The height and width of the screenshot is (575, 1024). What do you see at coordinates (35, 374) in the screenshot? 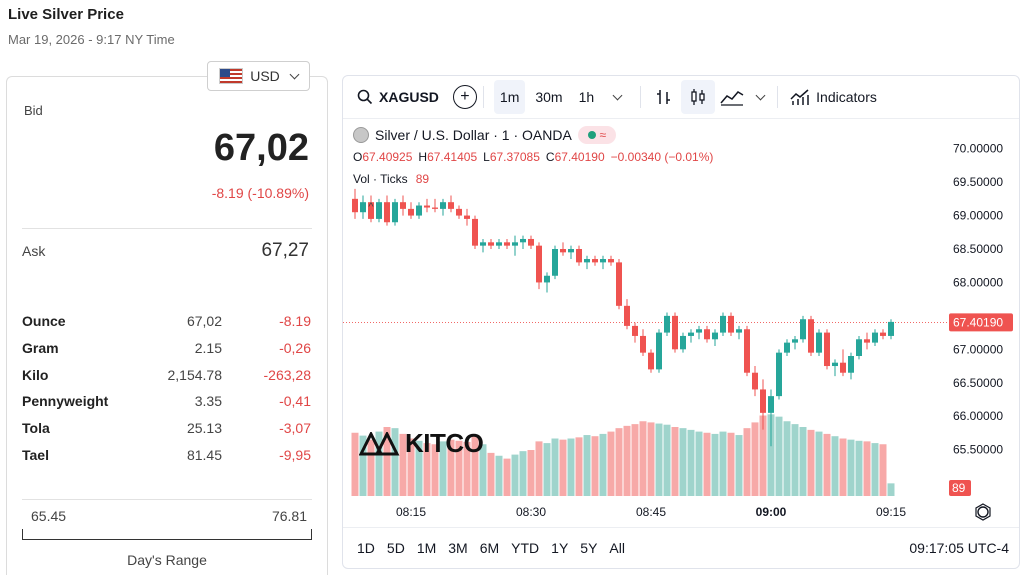
I see `unit-name: Kilo` at bounding box center [35, 374].